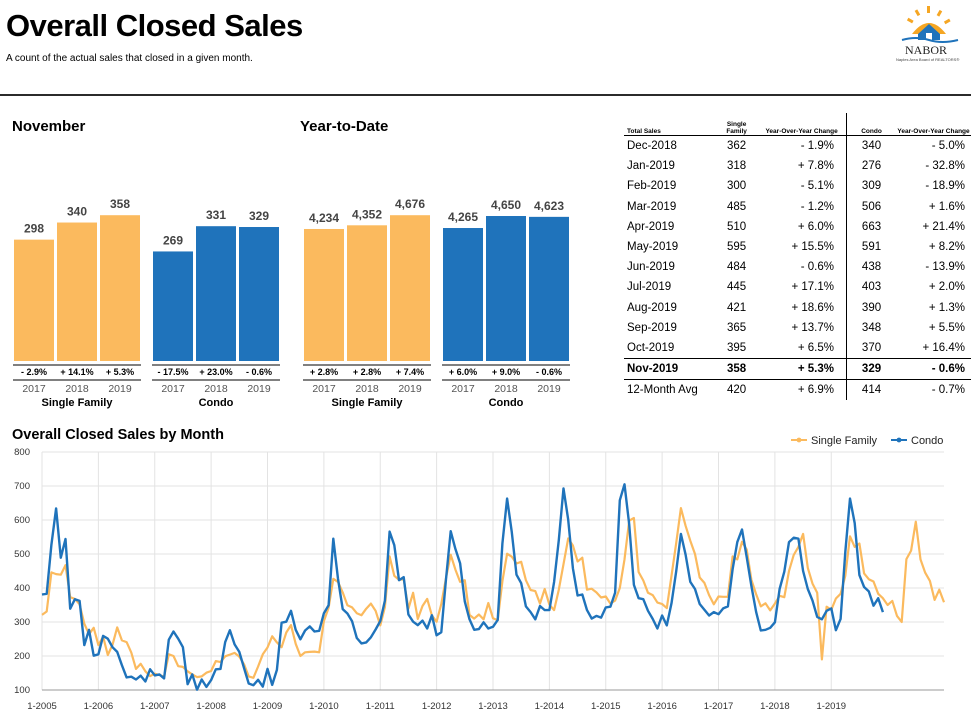 This screenshot has height=721, width=971. I want to click on bar-value-label: 358, so click(120, 204).